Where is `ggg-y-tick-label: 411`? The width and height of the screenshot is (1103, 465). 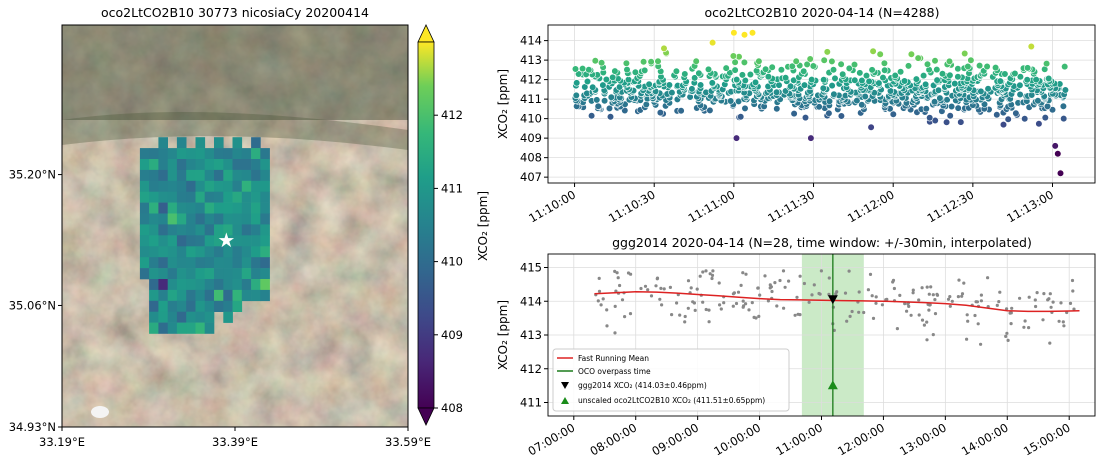 ggg-y-tick-label: 411 is located at coordinates (531, 403).